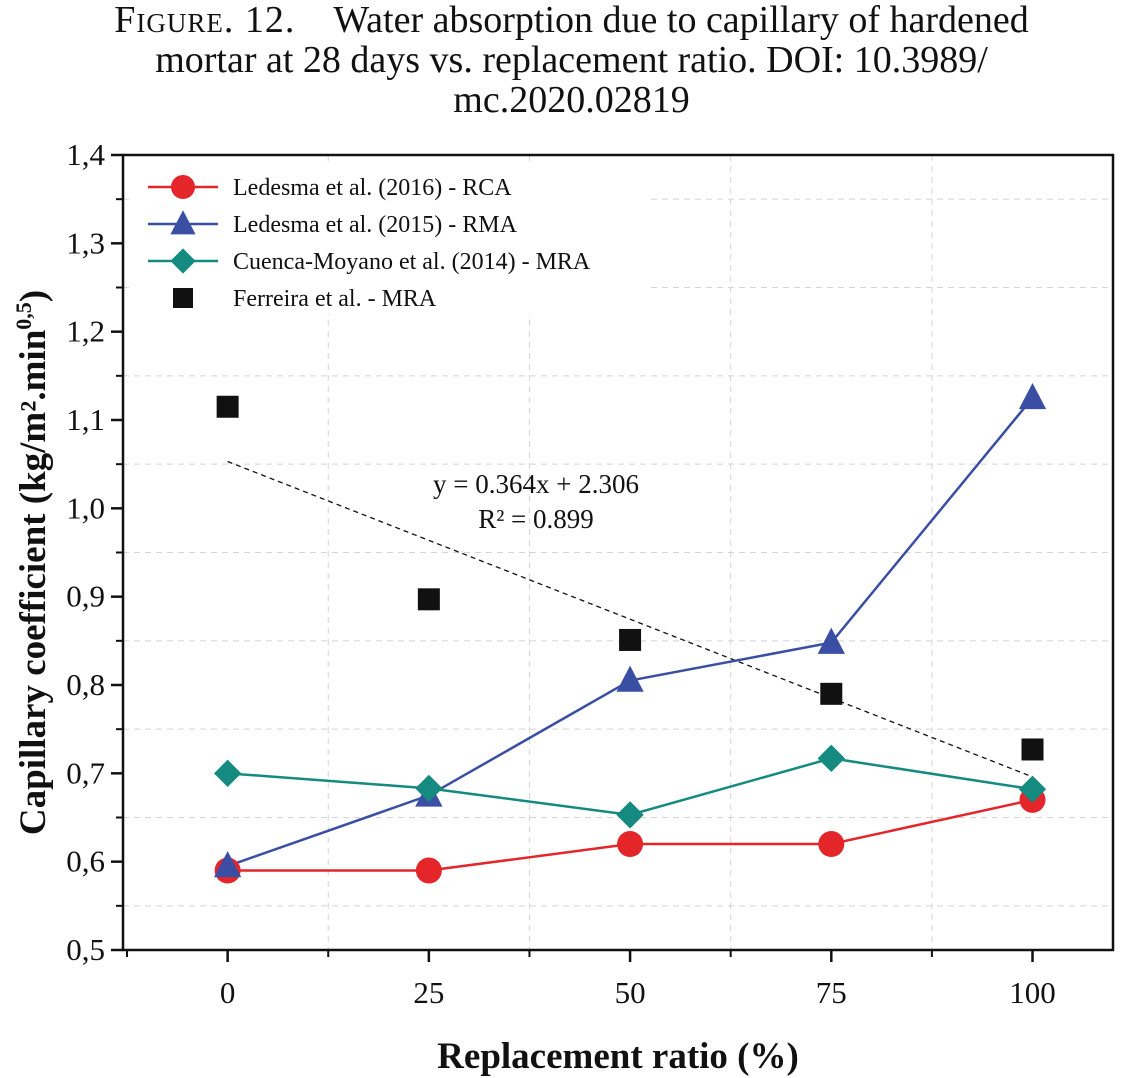 Image resolution: width=1143 pixels, height=1078 pixels. Describe the element at coordinates (205, 20) in the screenshot. I see `caption-label: Figure. 12.` at that location.